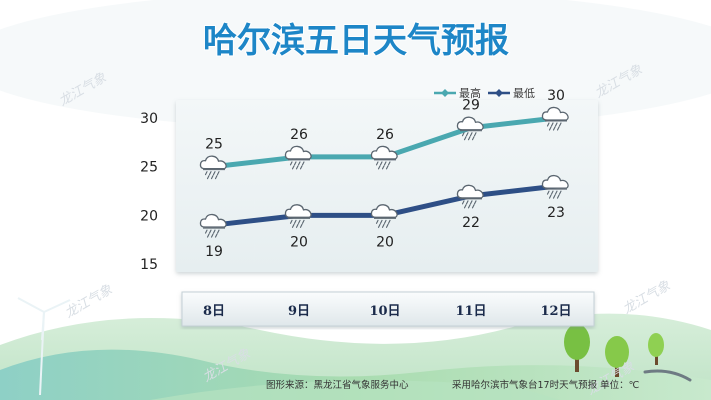 This screenshot has height=400, width=711. I want to click on data-label-high: 29, so click(471, 106).